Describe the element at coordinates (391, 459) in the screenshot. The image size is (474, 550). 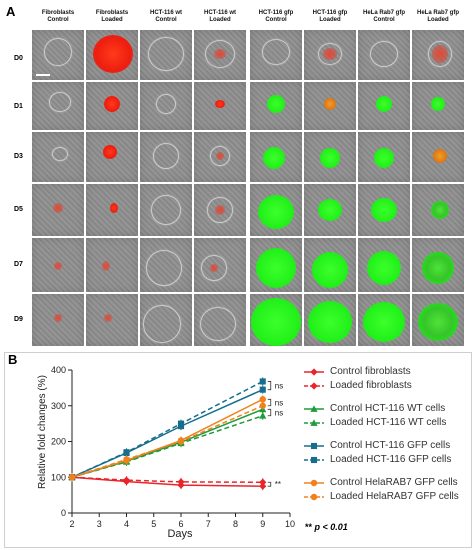
I see `legend-item: Loaded HCT-116 GFP cells` at that location.